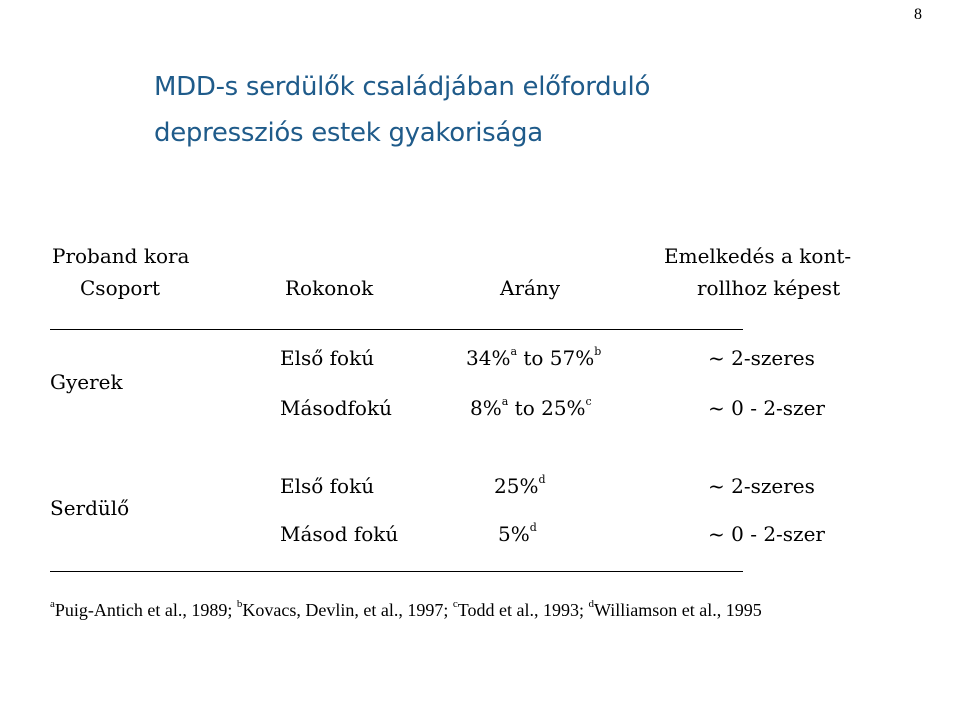  What do you see at coordinates (90, 508) in the screenshot?
I see `group-label-adolescent: Serdülő` at bounding box center [90, 508].